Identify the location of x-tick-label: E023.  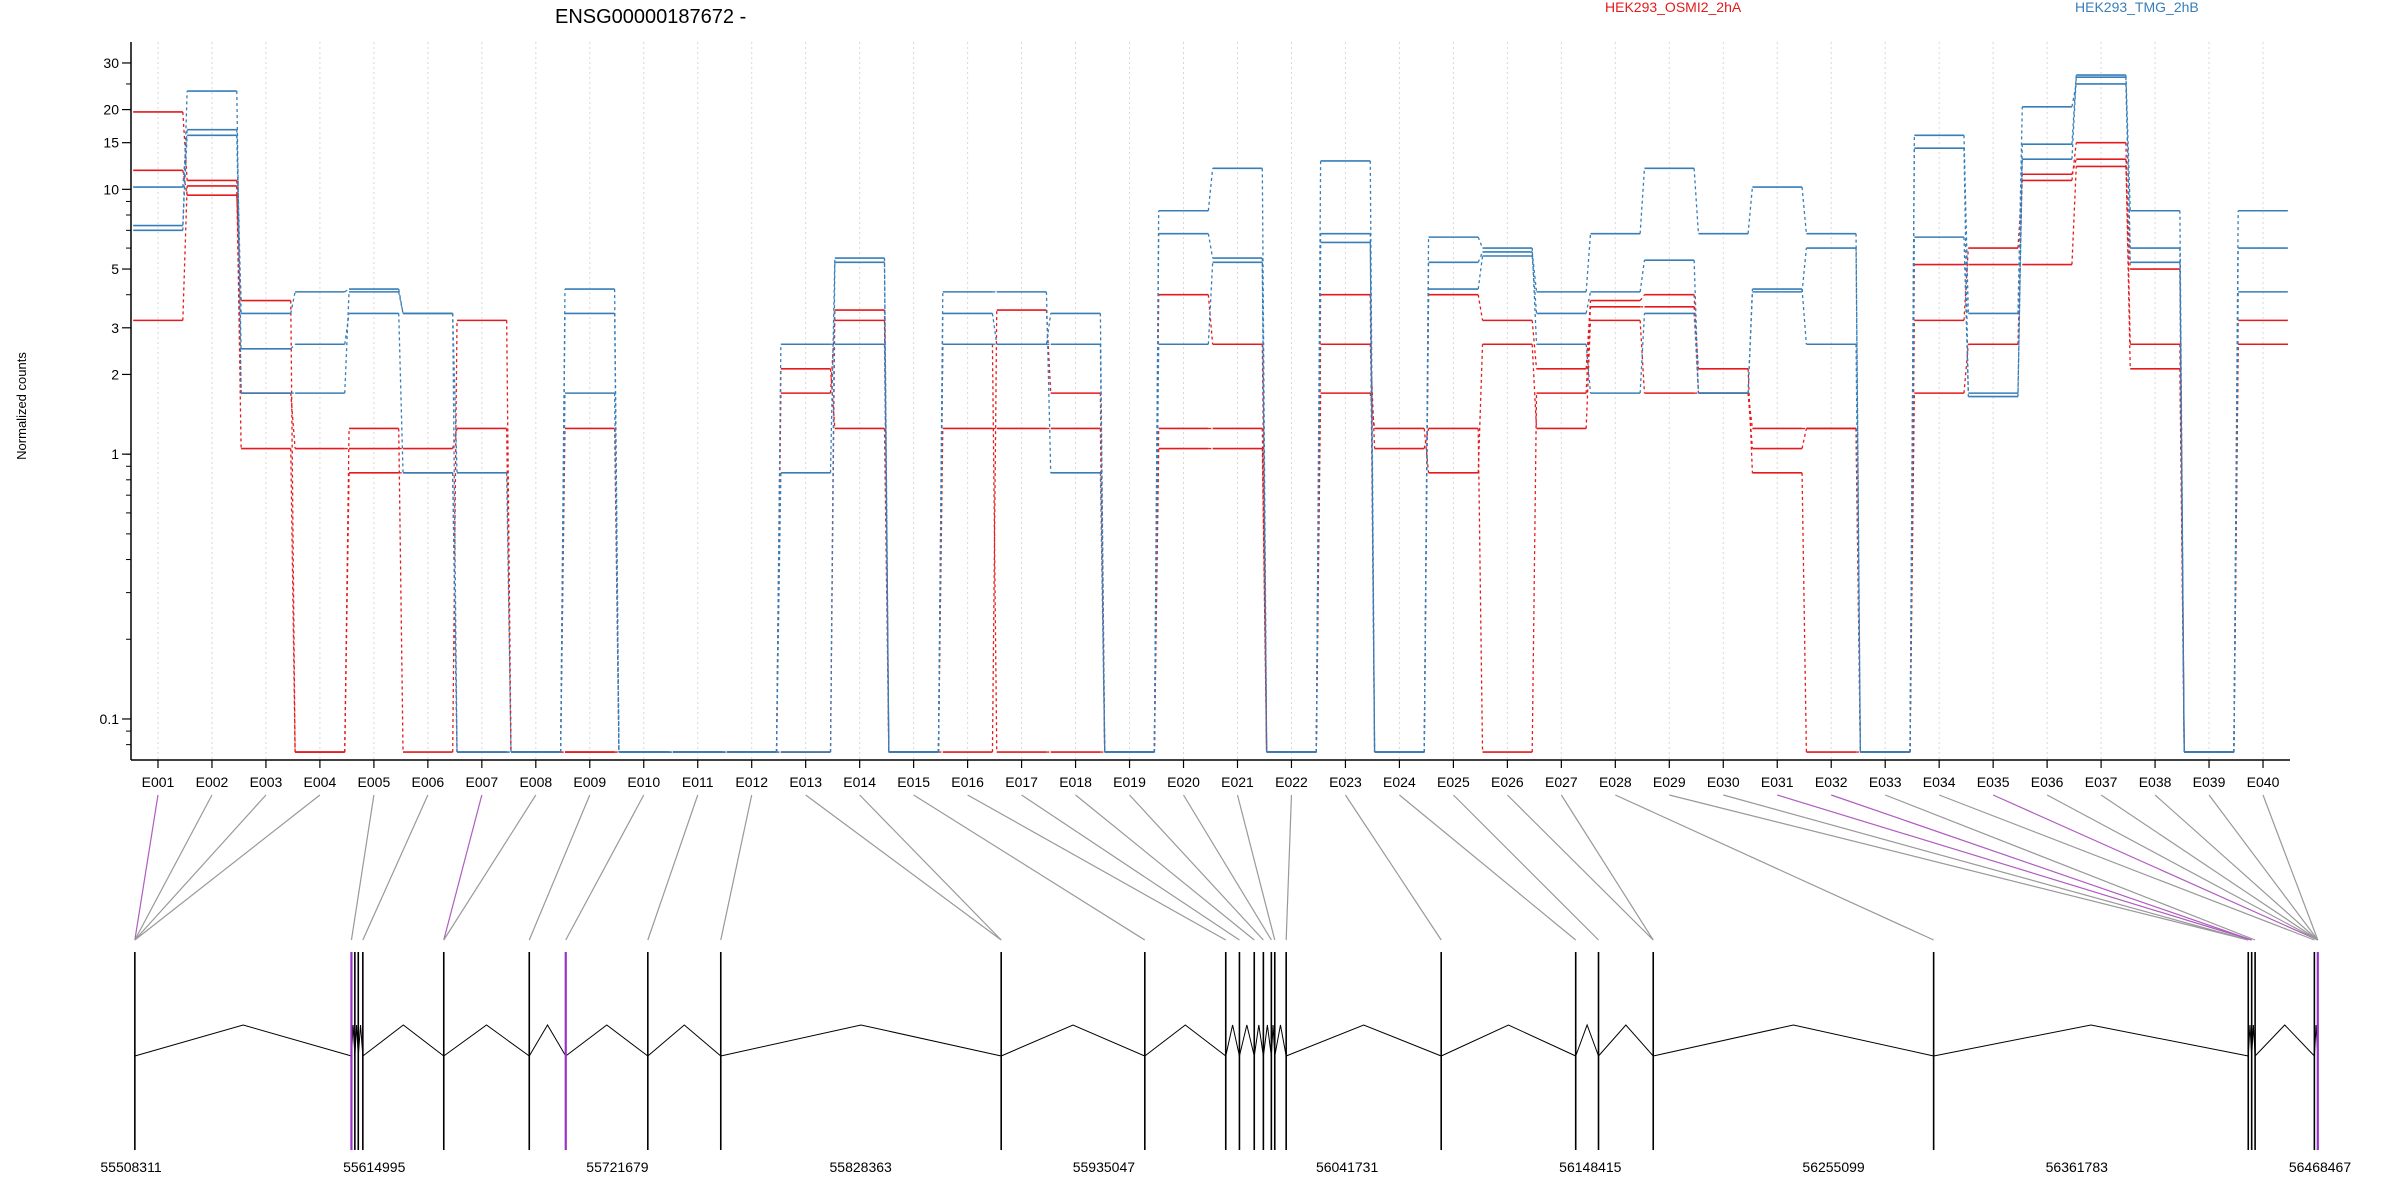
(1345, 782).